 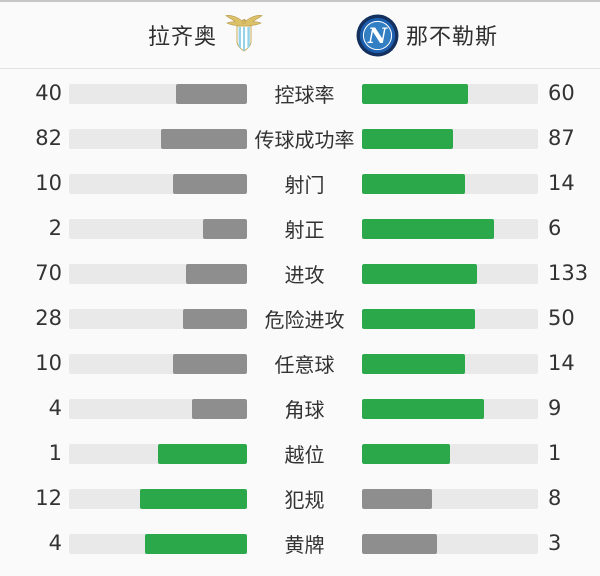 I want to click on stat-row: 10 任意球 14, so click(x=300, y=363).